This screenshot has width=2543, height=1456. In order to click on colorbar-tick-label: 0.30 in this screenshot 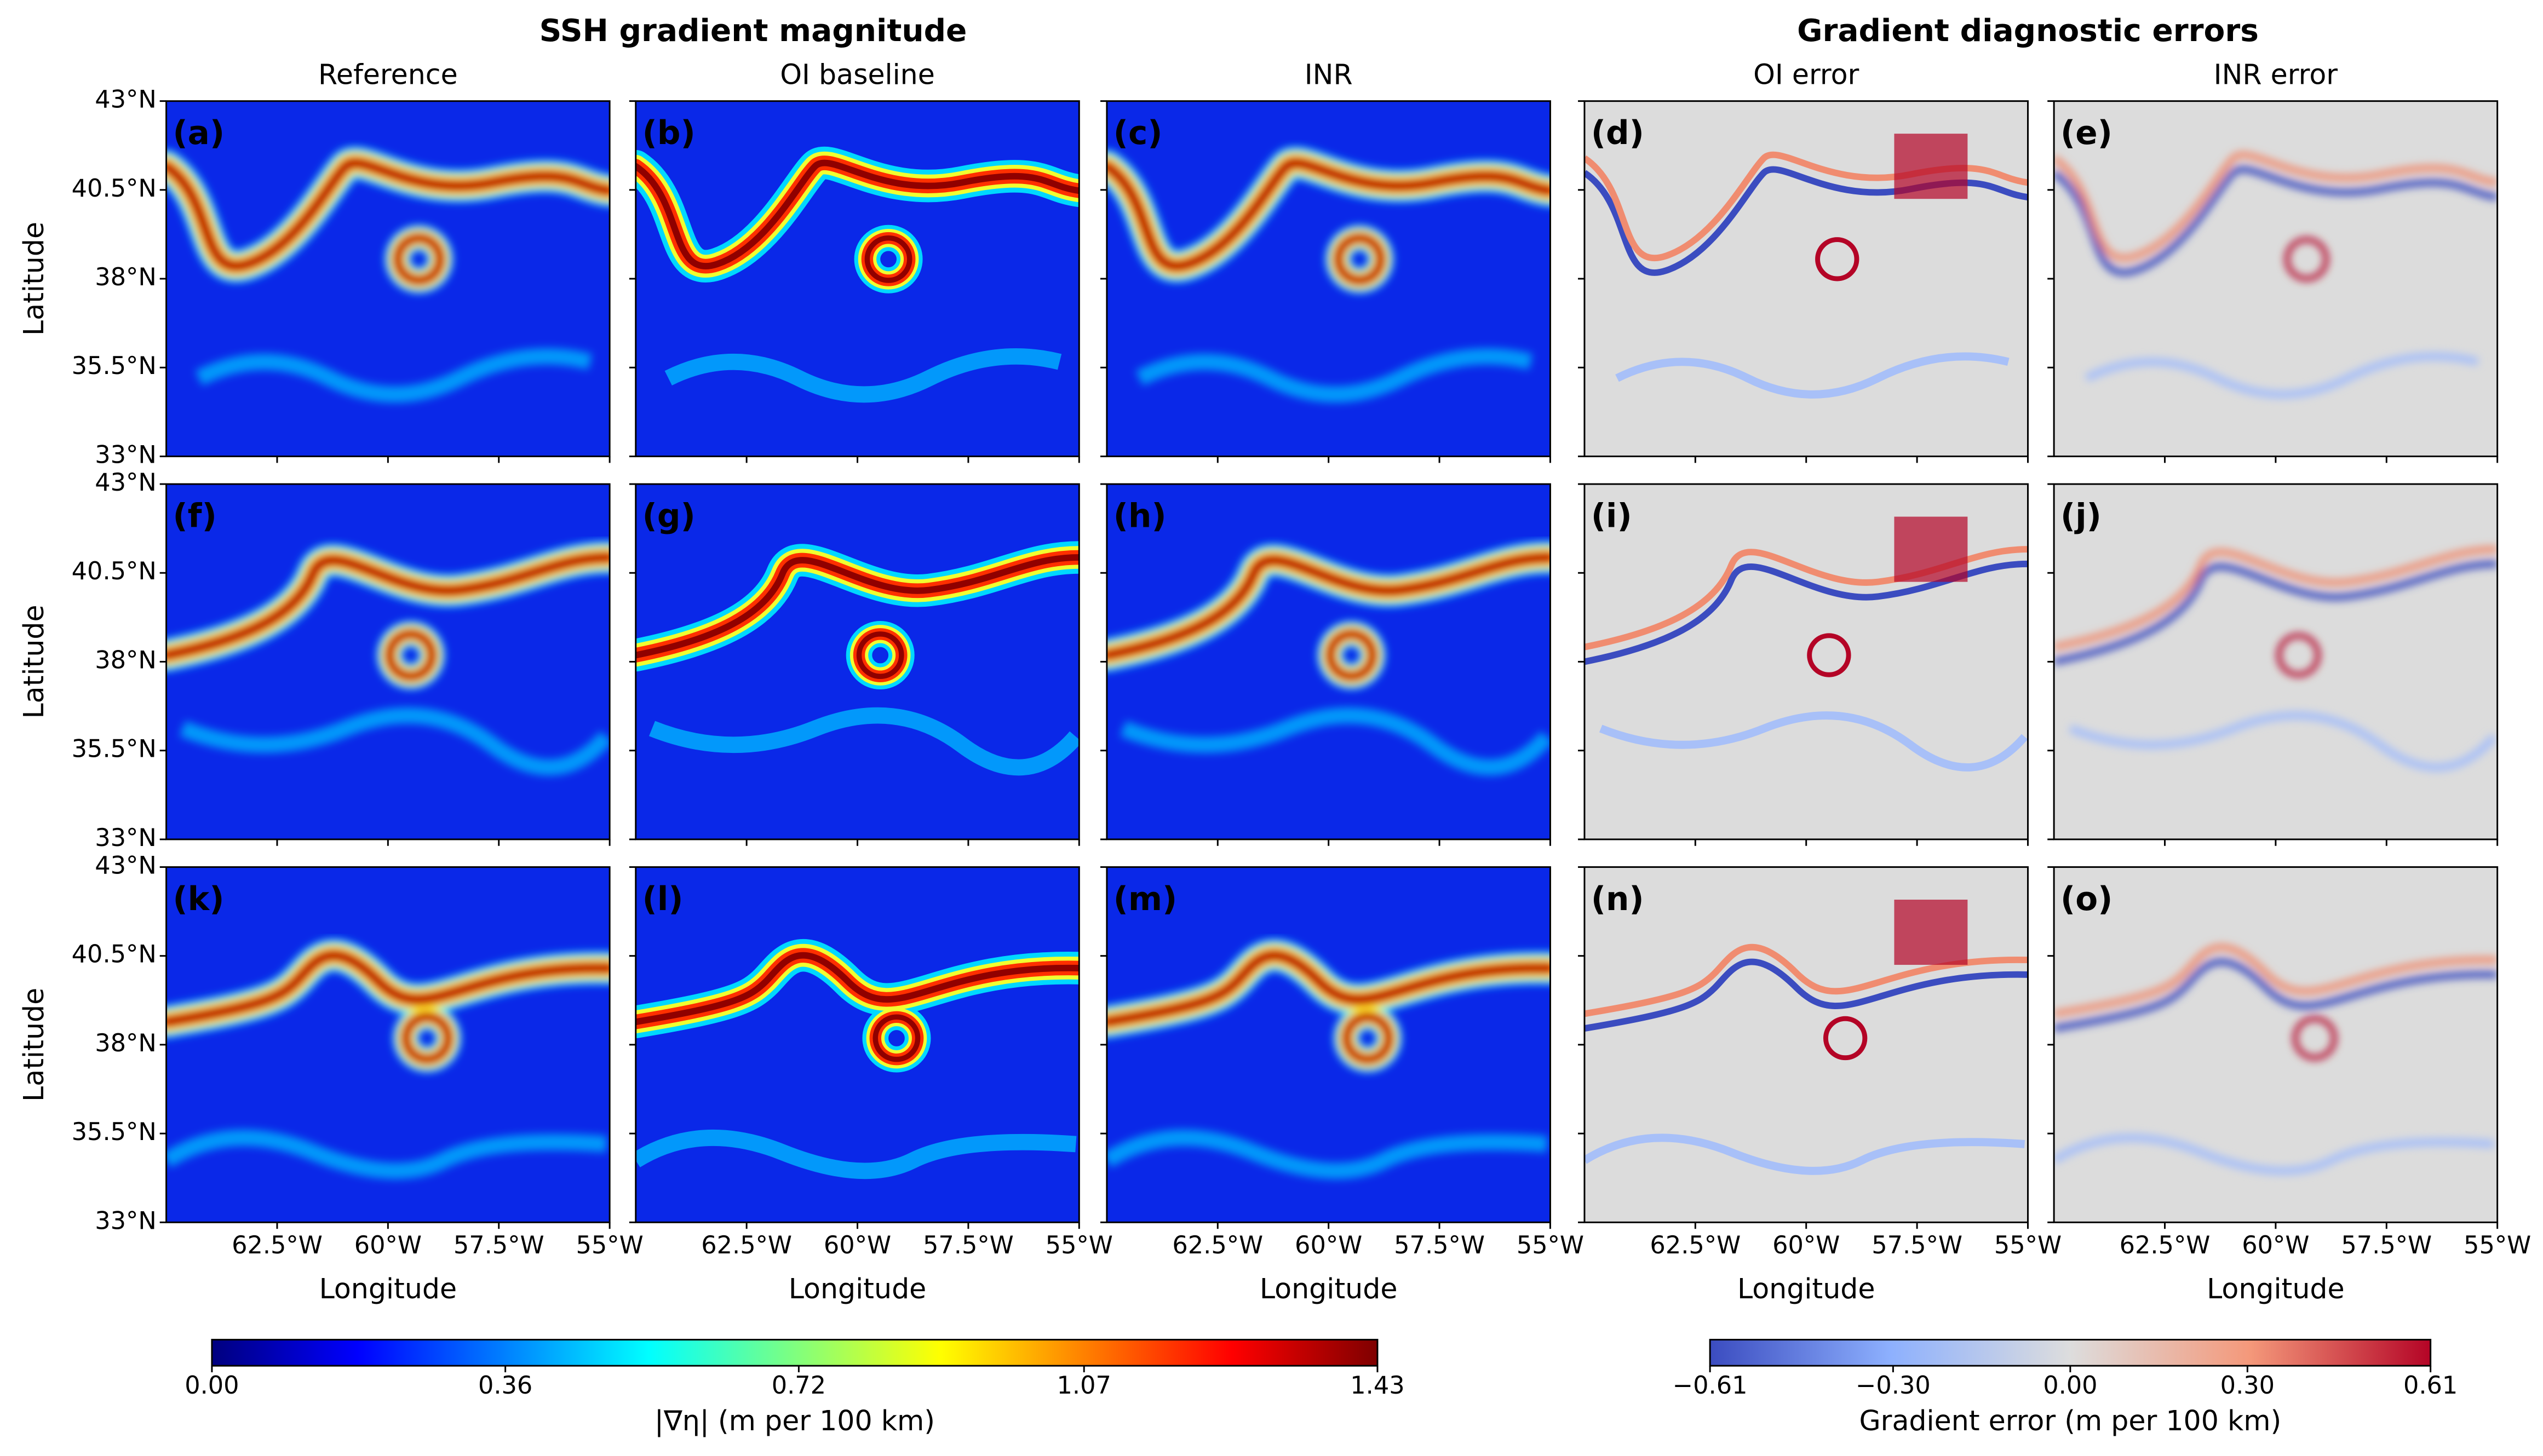, I will do `click(2247, 1385)`.